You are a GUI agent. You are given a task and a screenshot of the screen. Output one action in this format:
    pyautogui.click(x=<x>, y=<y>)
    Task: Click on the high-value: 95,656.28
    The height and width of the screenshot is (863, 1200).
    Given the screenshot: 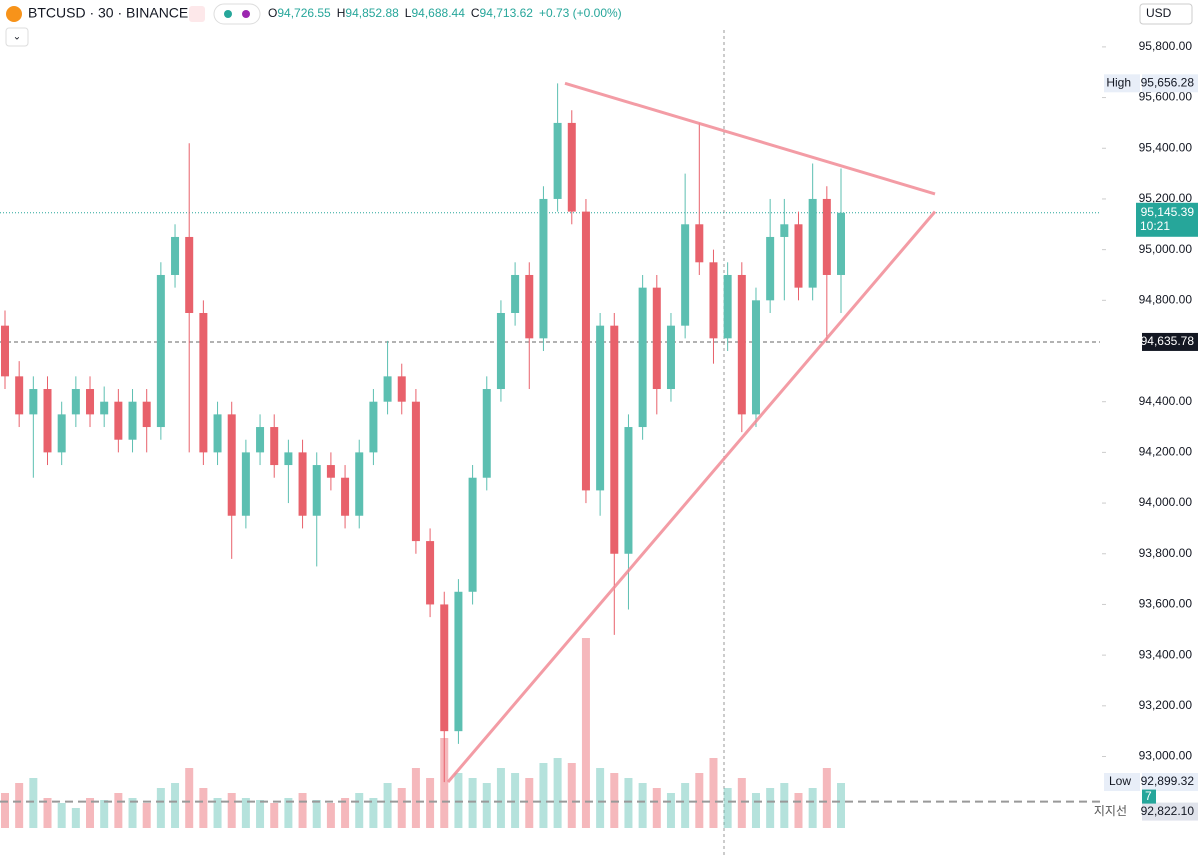 What is the action you would take?
    pyautogui.click(x=1168, y=82)
    